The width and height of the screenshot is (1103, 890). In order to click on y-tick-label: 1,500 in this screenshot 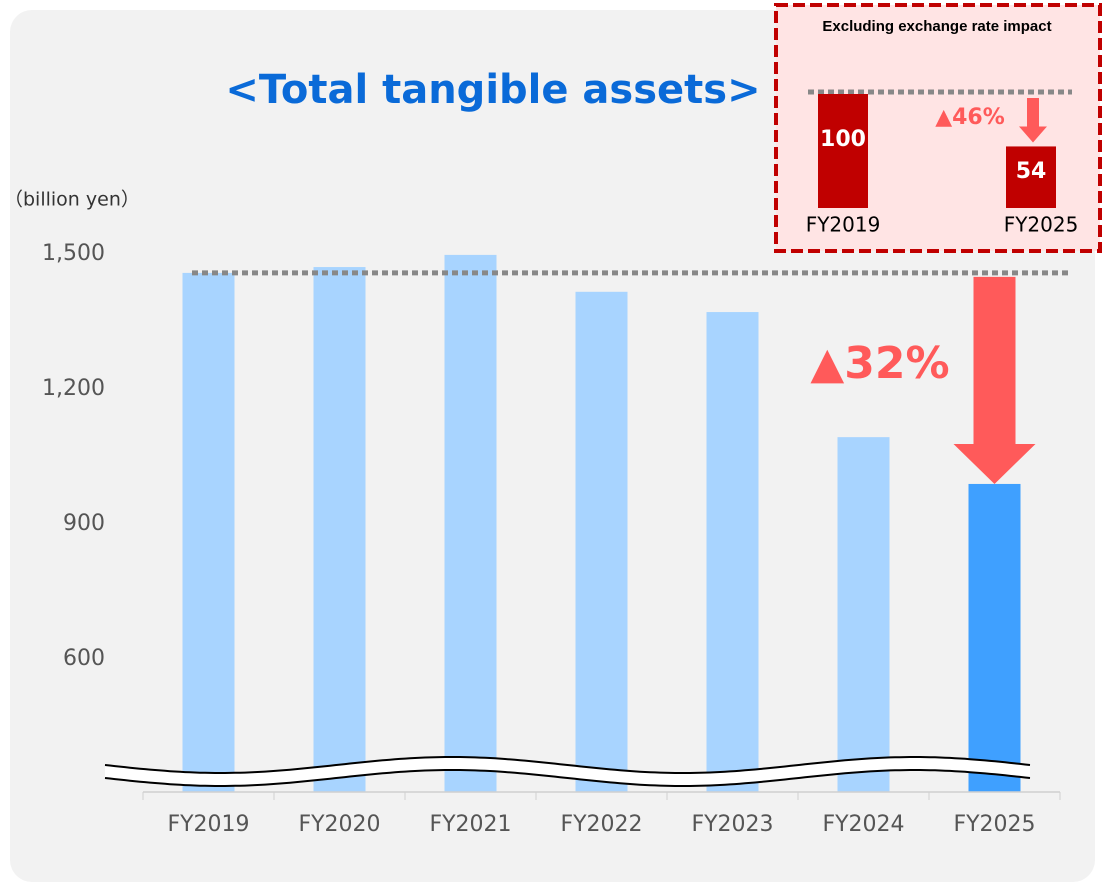, I will do `click(73, 253)`.